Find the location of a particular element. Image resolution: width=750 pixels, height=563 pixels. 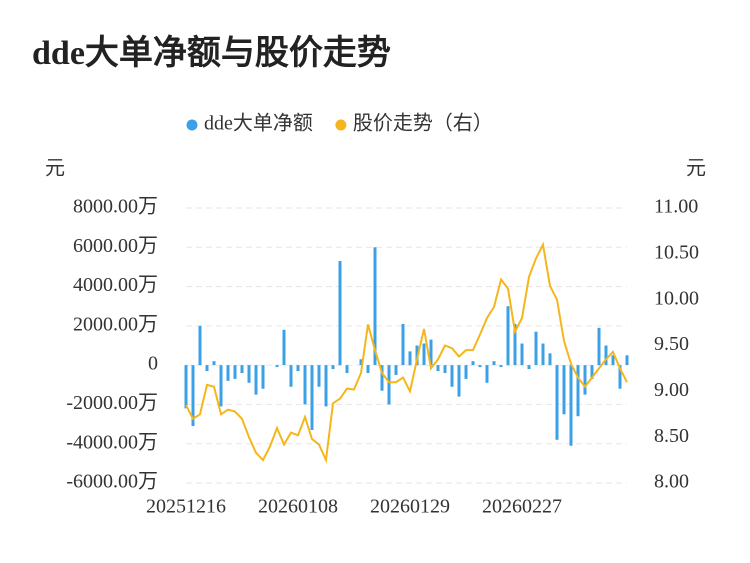

x-tick-label: 20260108 is located at coordinates (298, 507).